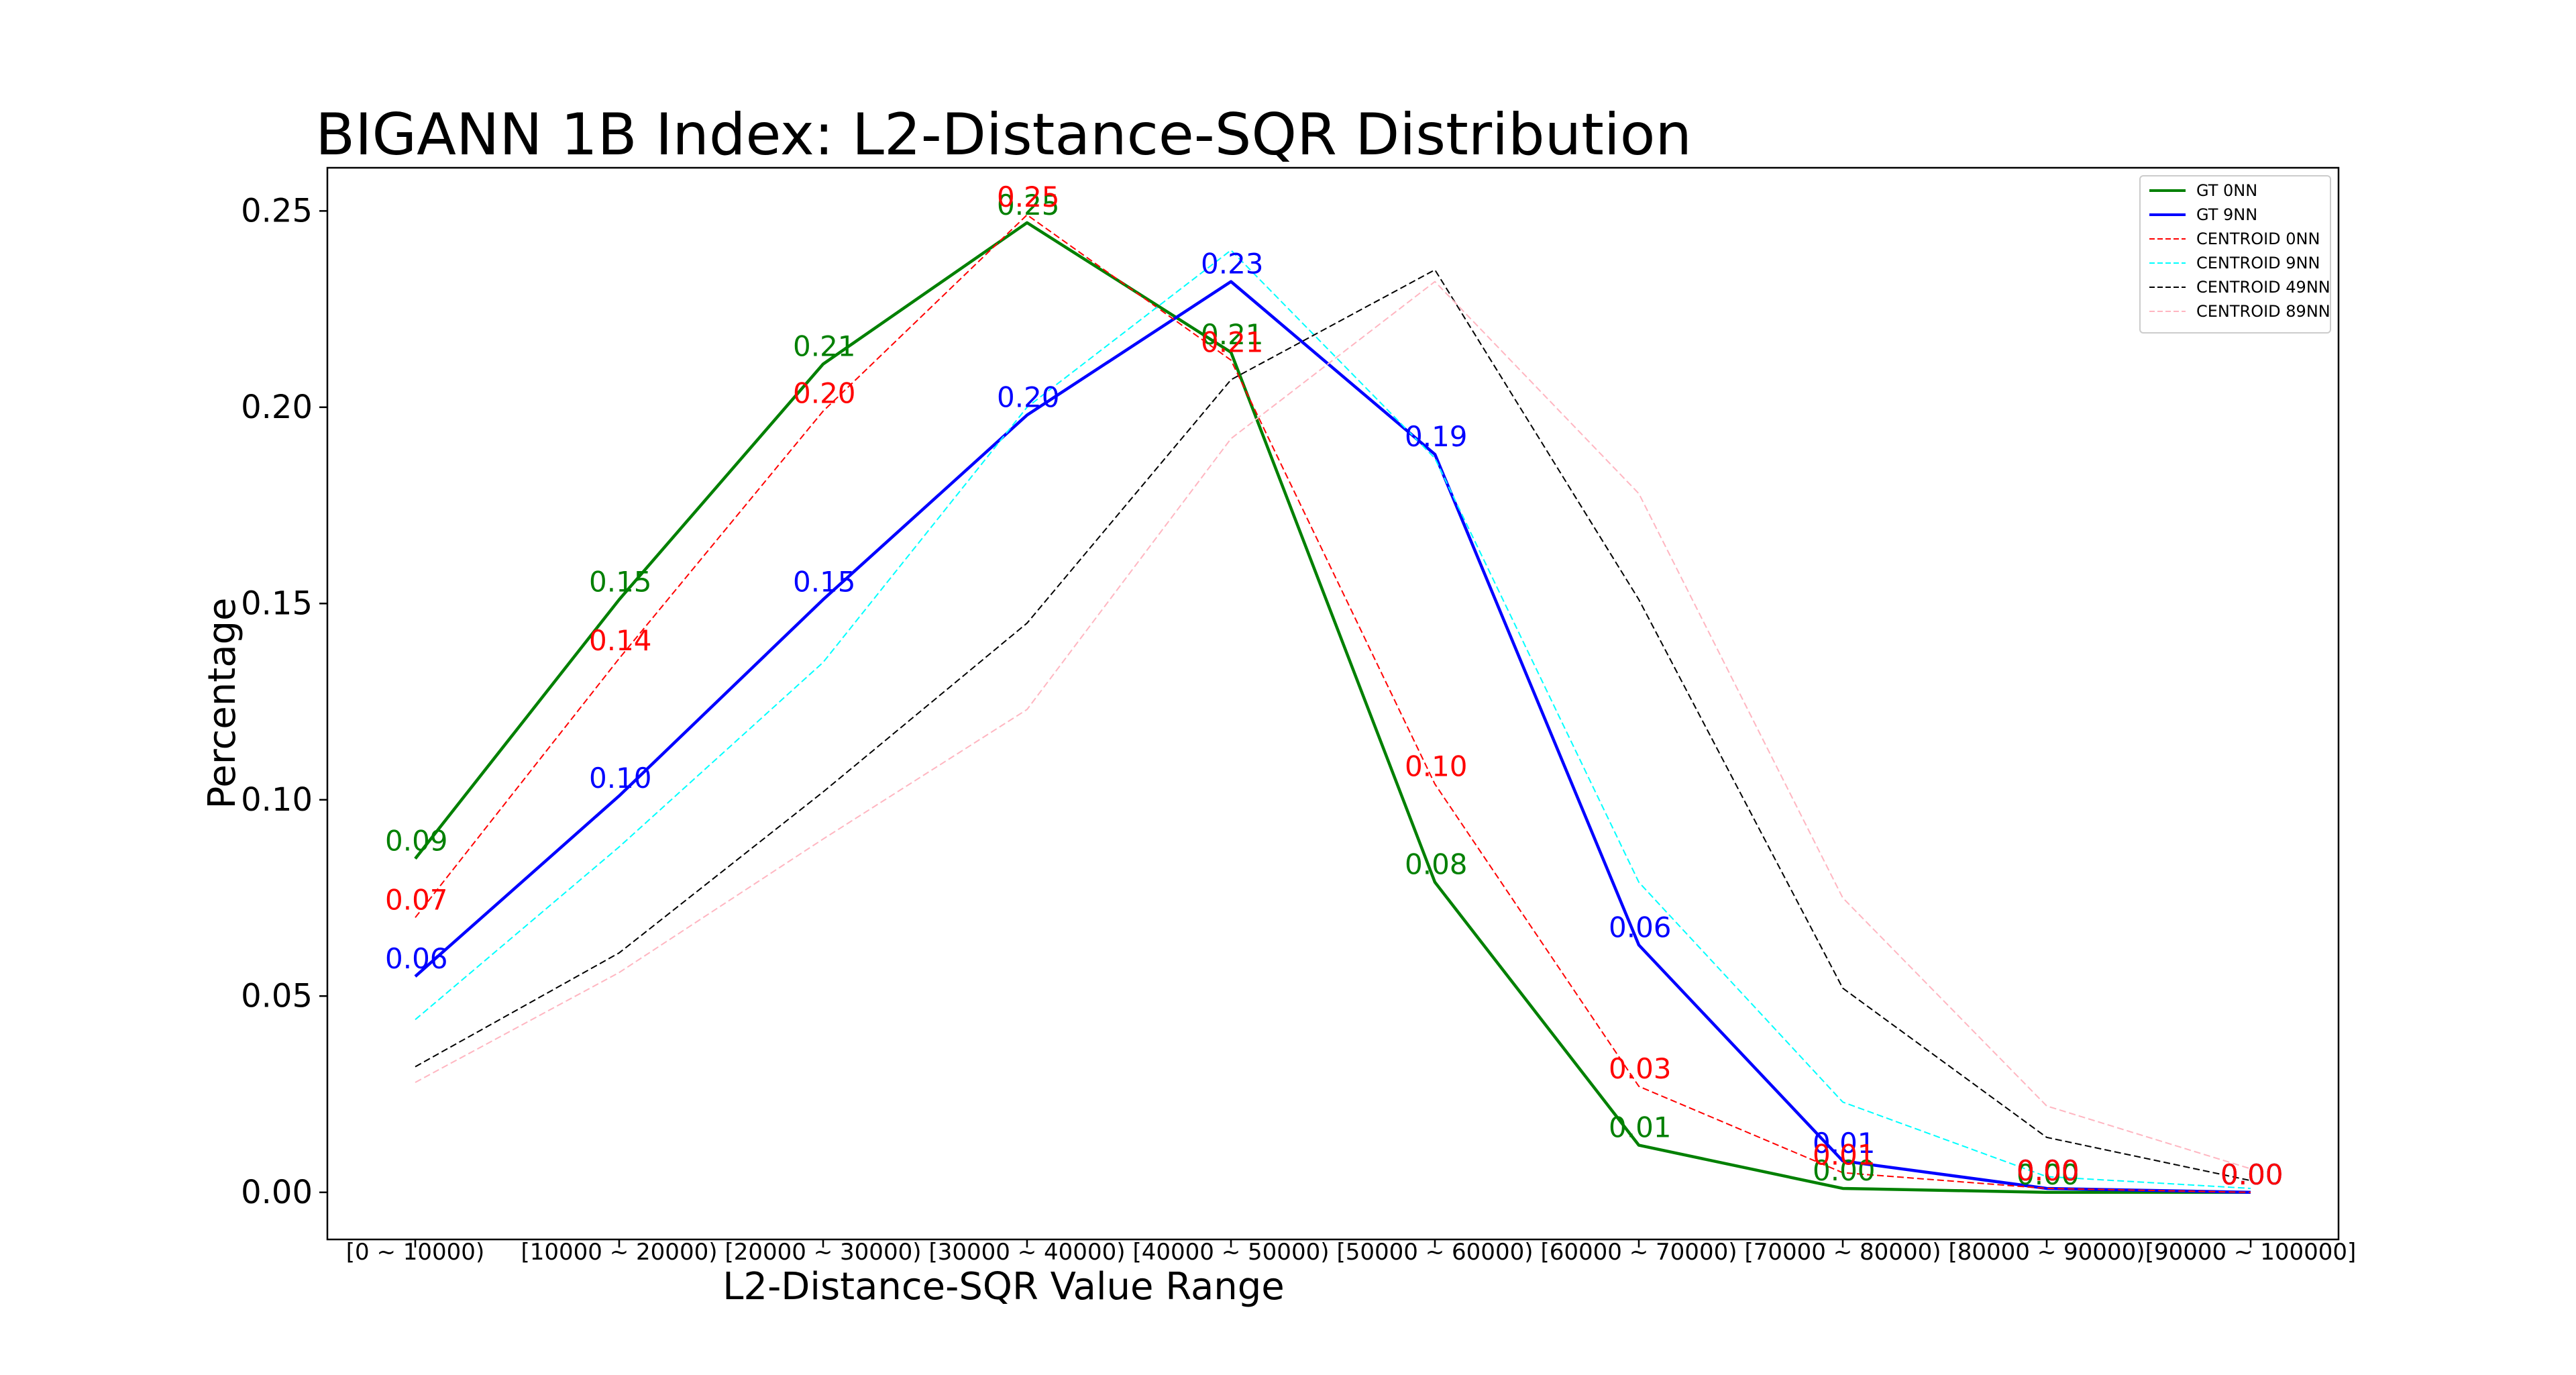  What do you see at coordinates (415, 1253) in the screenshot?
I see `x-tick-label: [0 ~ 10000)` at bounding box center [415, 1253].